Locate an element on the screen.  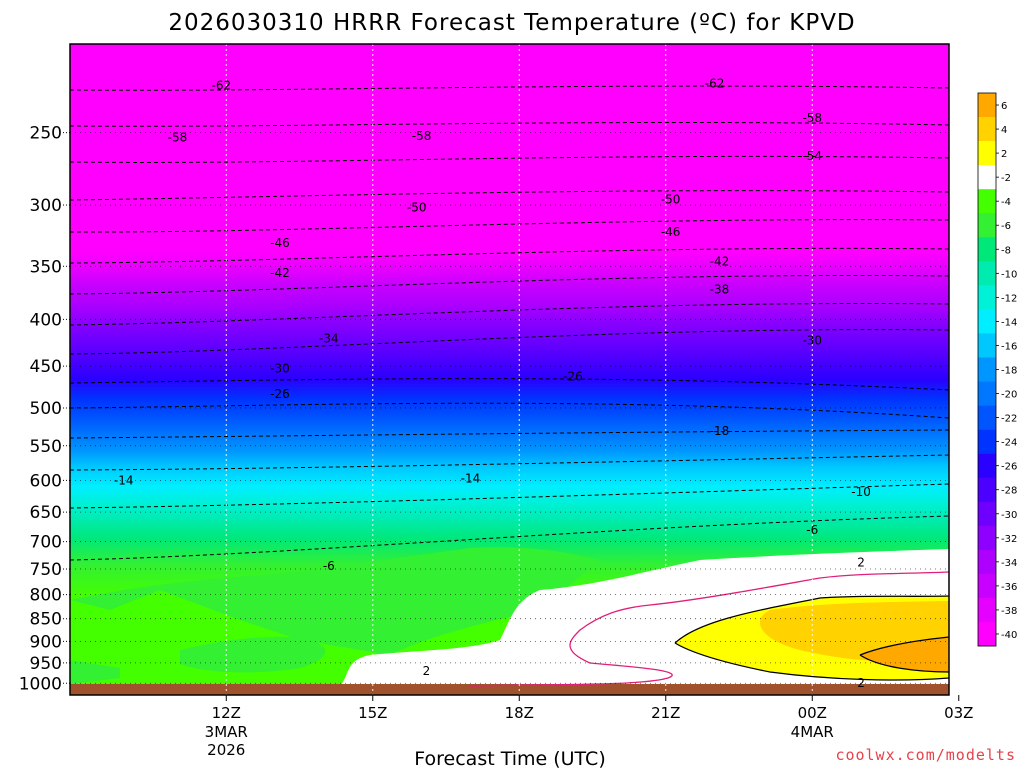
credit-text: coolwx.com/modelts is located at coordinates (925, 755).